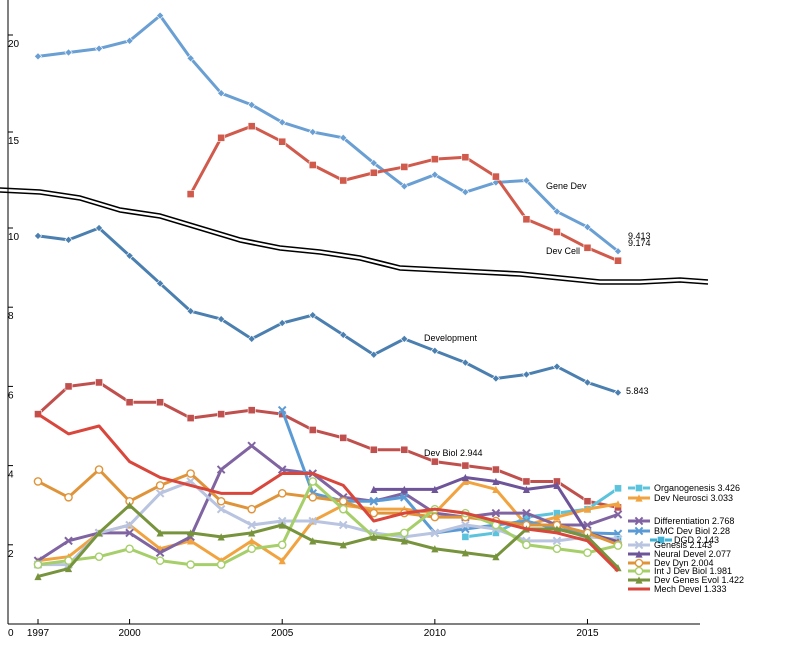 This screenshot has height=648, width=800. What do you see at coordinates (404, 167) in the screenshot?
I see `point-dev-cell-2009` at bounding box center [404, 167].